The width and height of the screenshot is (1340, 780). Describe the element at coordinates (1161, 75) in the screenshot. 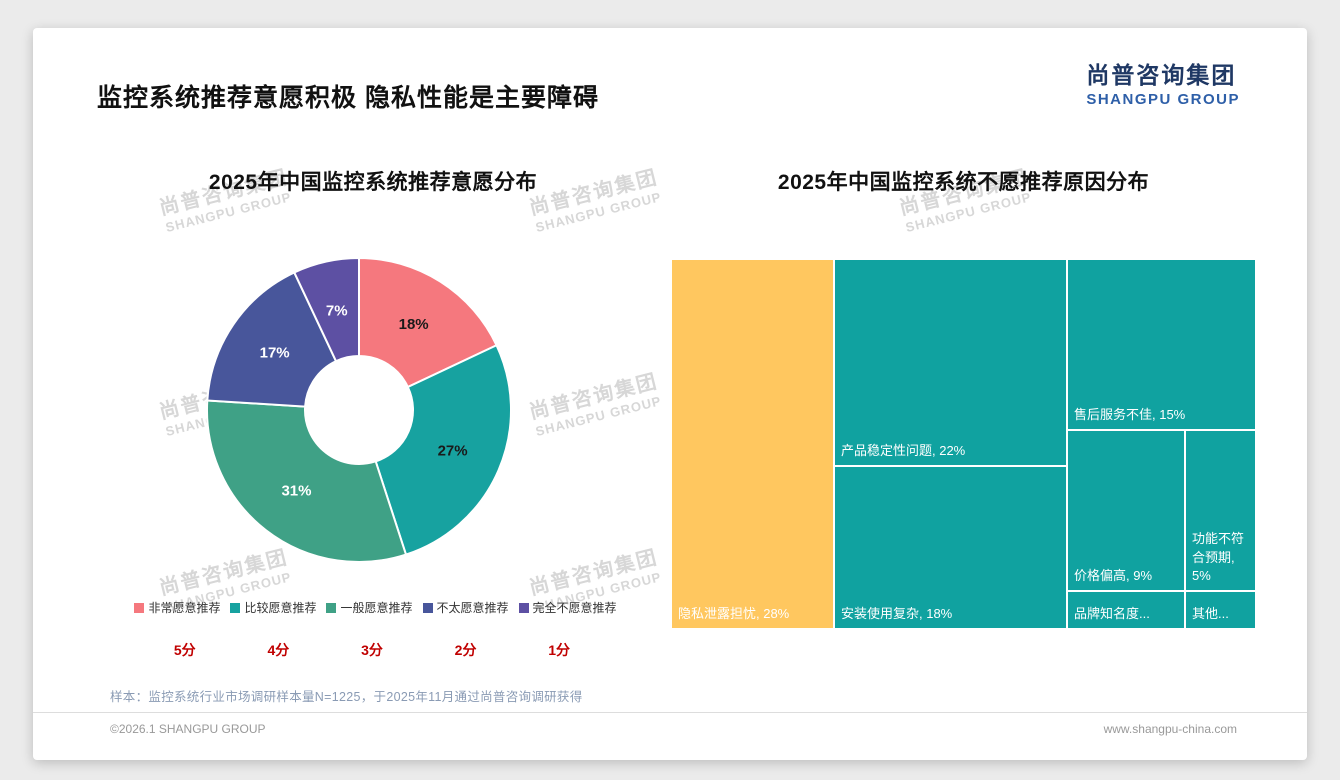

I see `logo-cn-text: 尚普咨询集团` at that location.